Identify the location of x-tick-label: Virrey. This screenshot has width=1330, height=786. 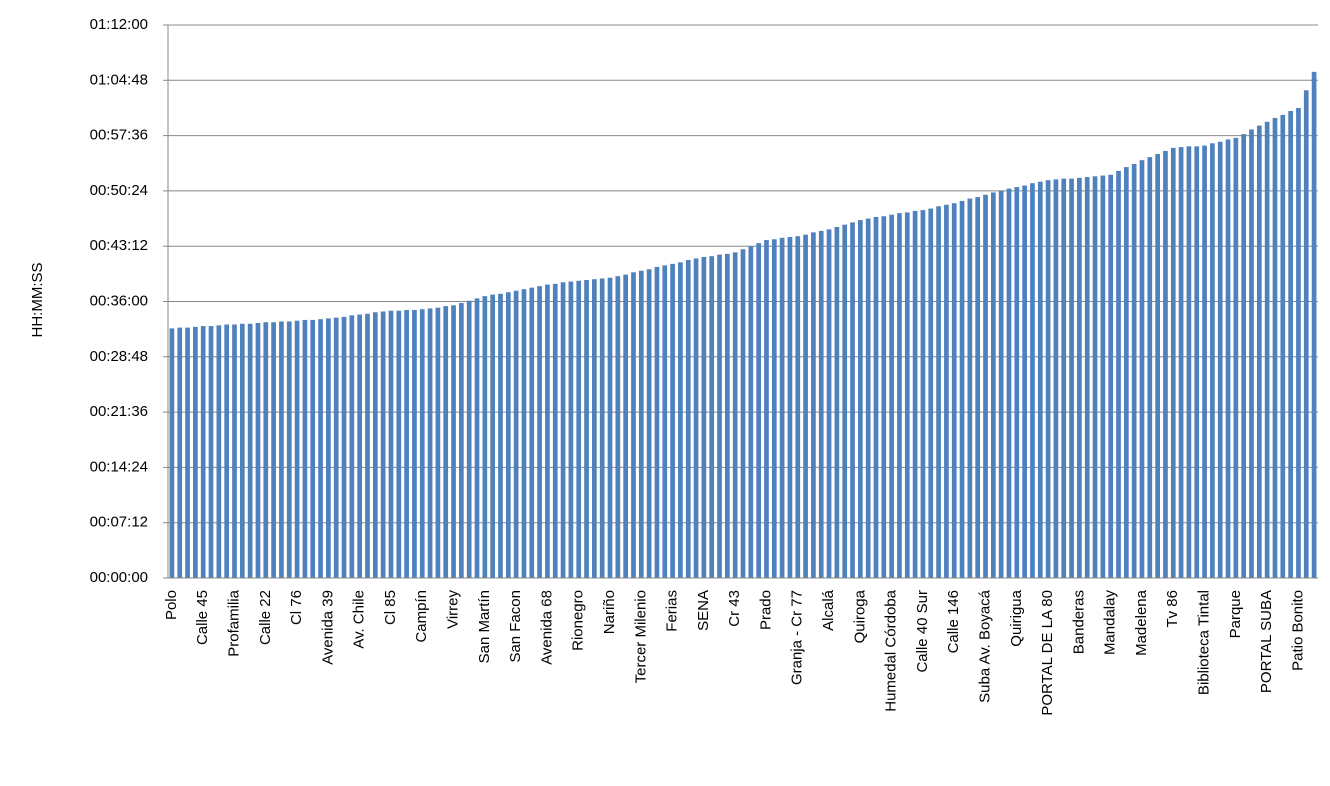
(453, 609).